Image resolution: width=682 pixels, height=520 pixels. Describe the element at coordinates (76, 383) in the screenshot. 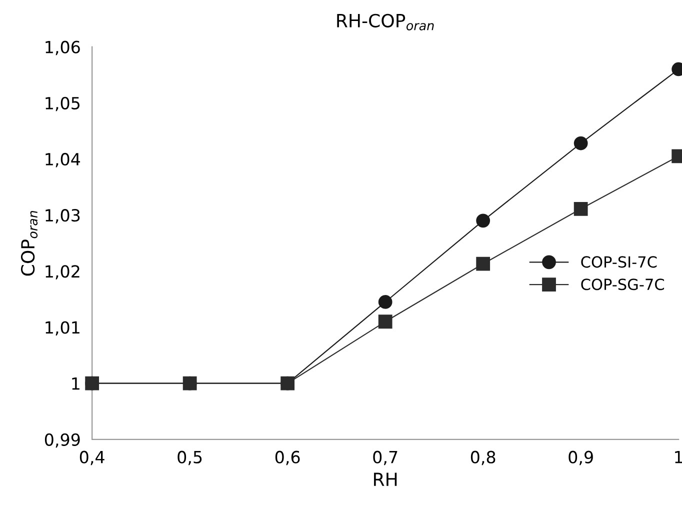

I see `y-tick-label: 1` at that location.